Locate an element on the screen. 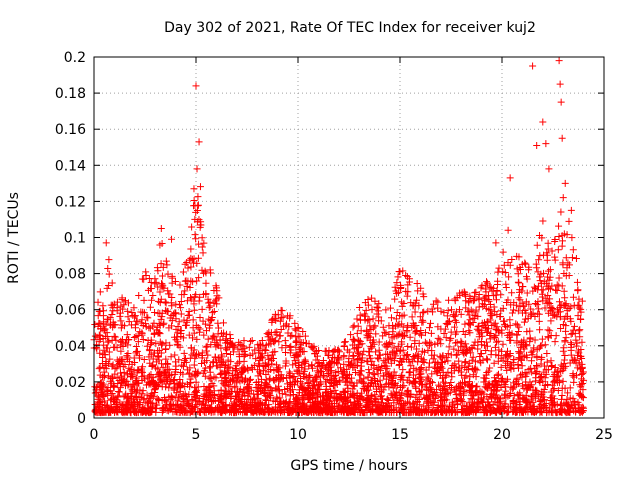  x-tick-label: 10 is located at coordinates (298, 435).